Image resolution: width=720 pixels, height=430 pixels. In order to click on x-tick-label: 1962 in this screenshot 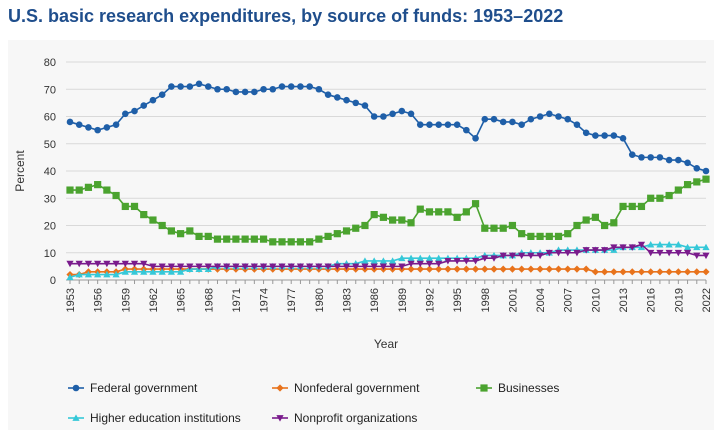, I will do `click(154, 300)`.